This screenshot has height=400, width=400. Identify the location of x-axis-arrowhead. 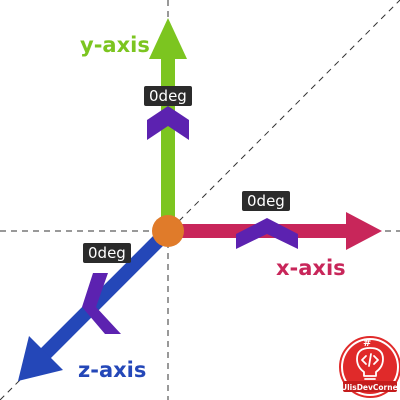
(364, 231).